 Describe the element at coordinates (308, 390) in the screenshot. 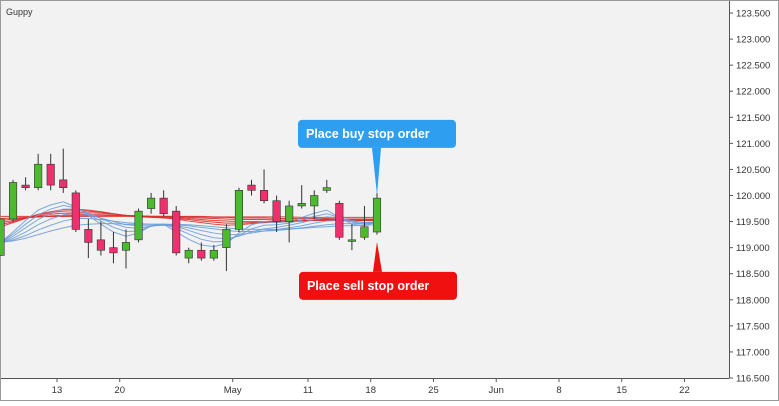

I see `time-tick-label: 11` at that location.